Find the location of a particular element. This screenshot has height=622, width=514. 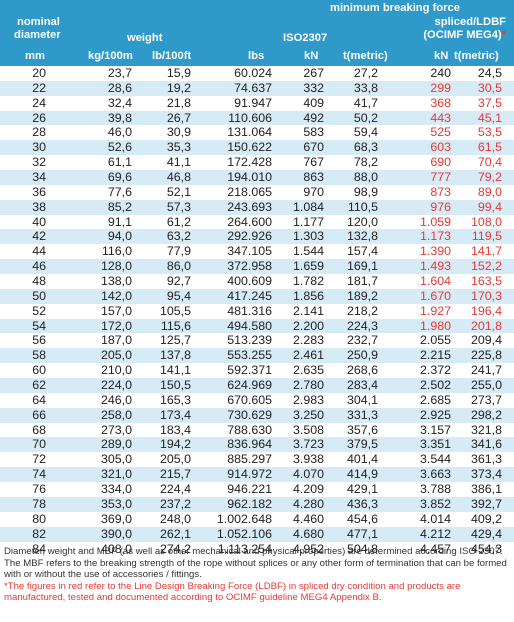

table-row: 28 46,0 30,9 131.064 583 59,4 525 53,5 is located at coordinates (257, 132).